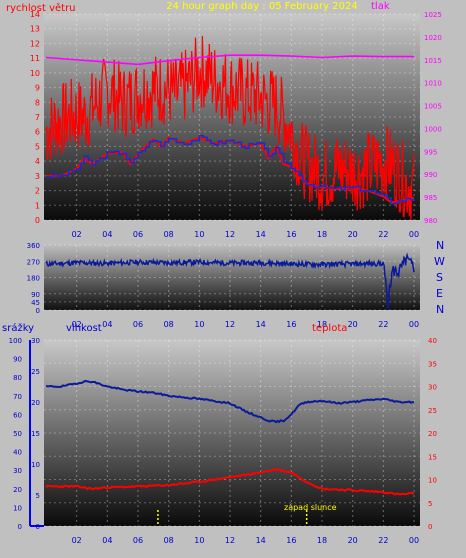 Image resolution: width=466 pixels, height=558 pixels. I want to click on pressure-y-tick-6: 1010, so click(433, 84).